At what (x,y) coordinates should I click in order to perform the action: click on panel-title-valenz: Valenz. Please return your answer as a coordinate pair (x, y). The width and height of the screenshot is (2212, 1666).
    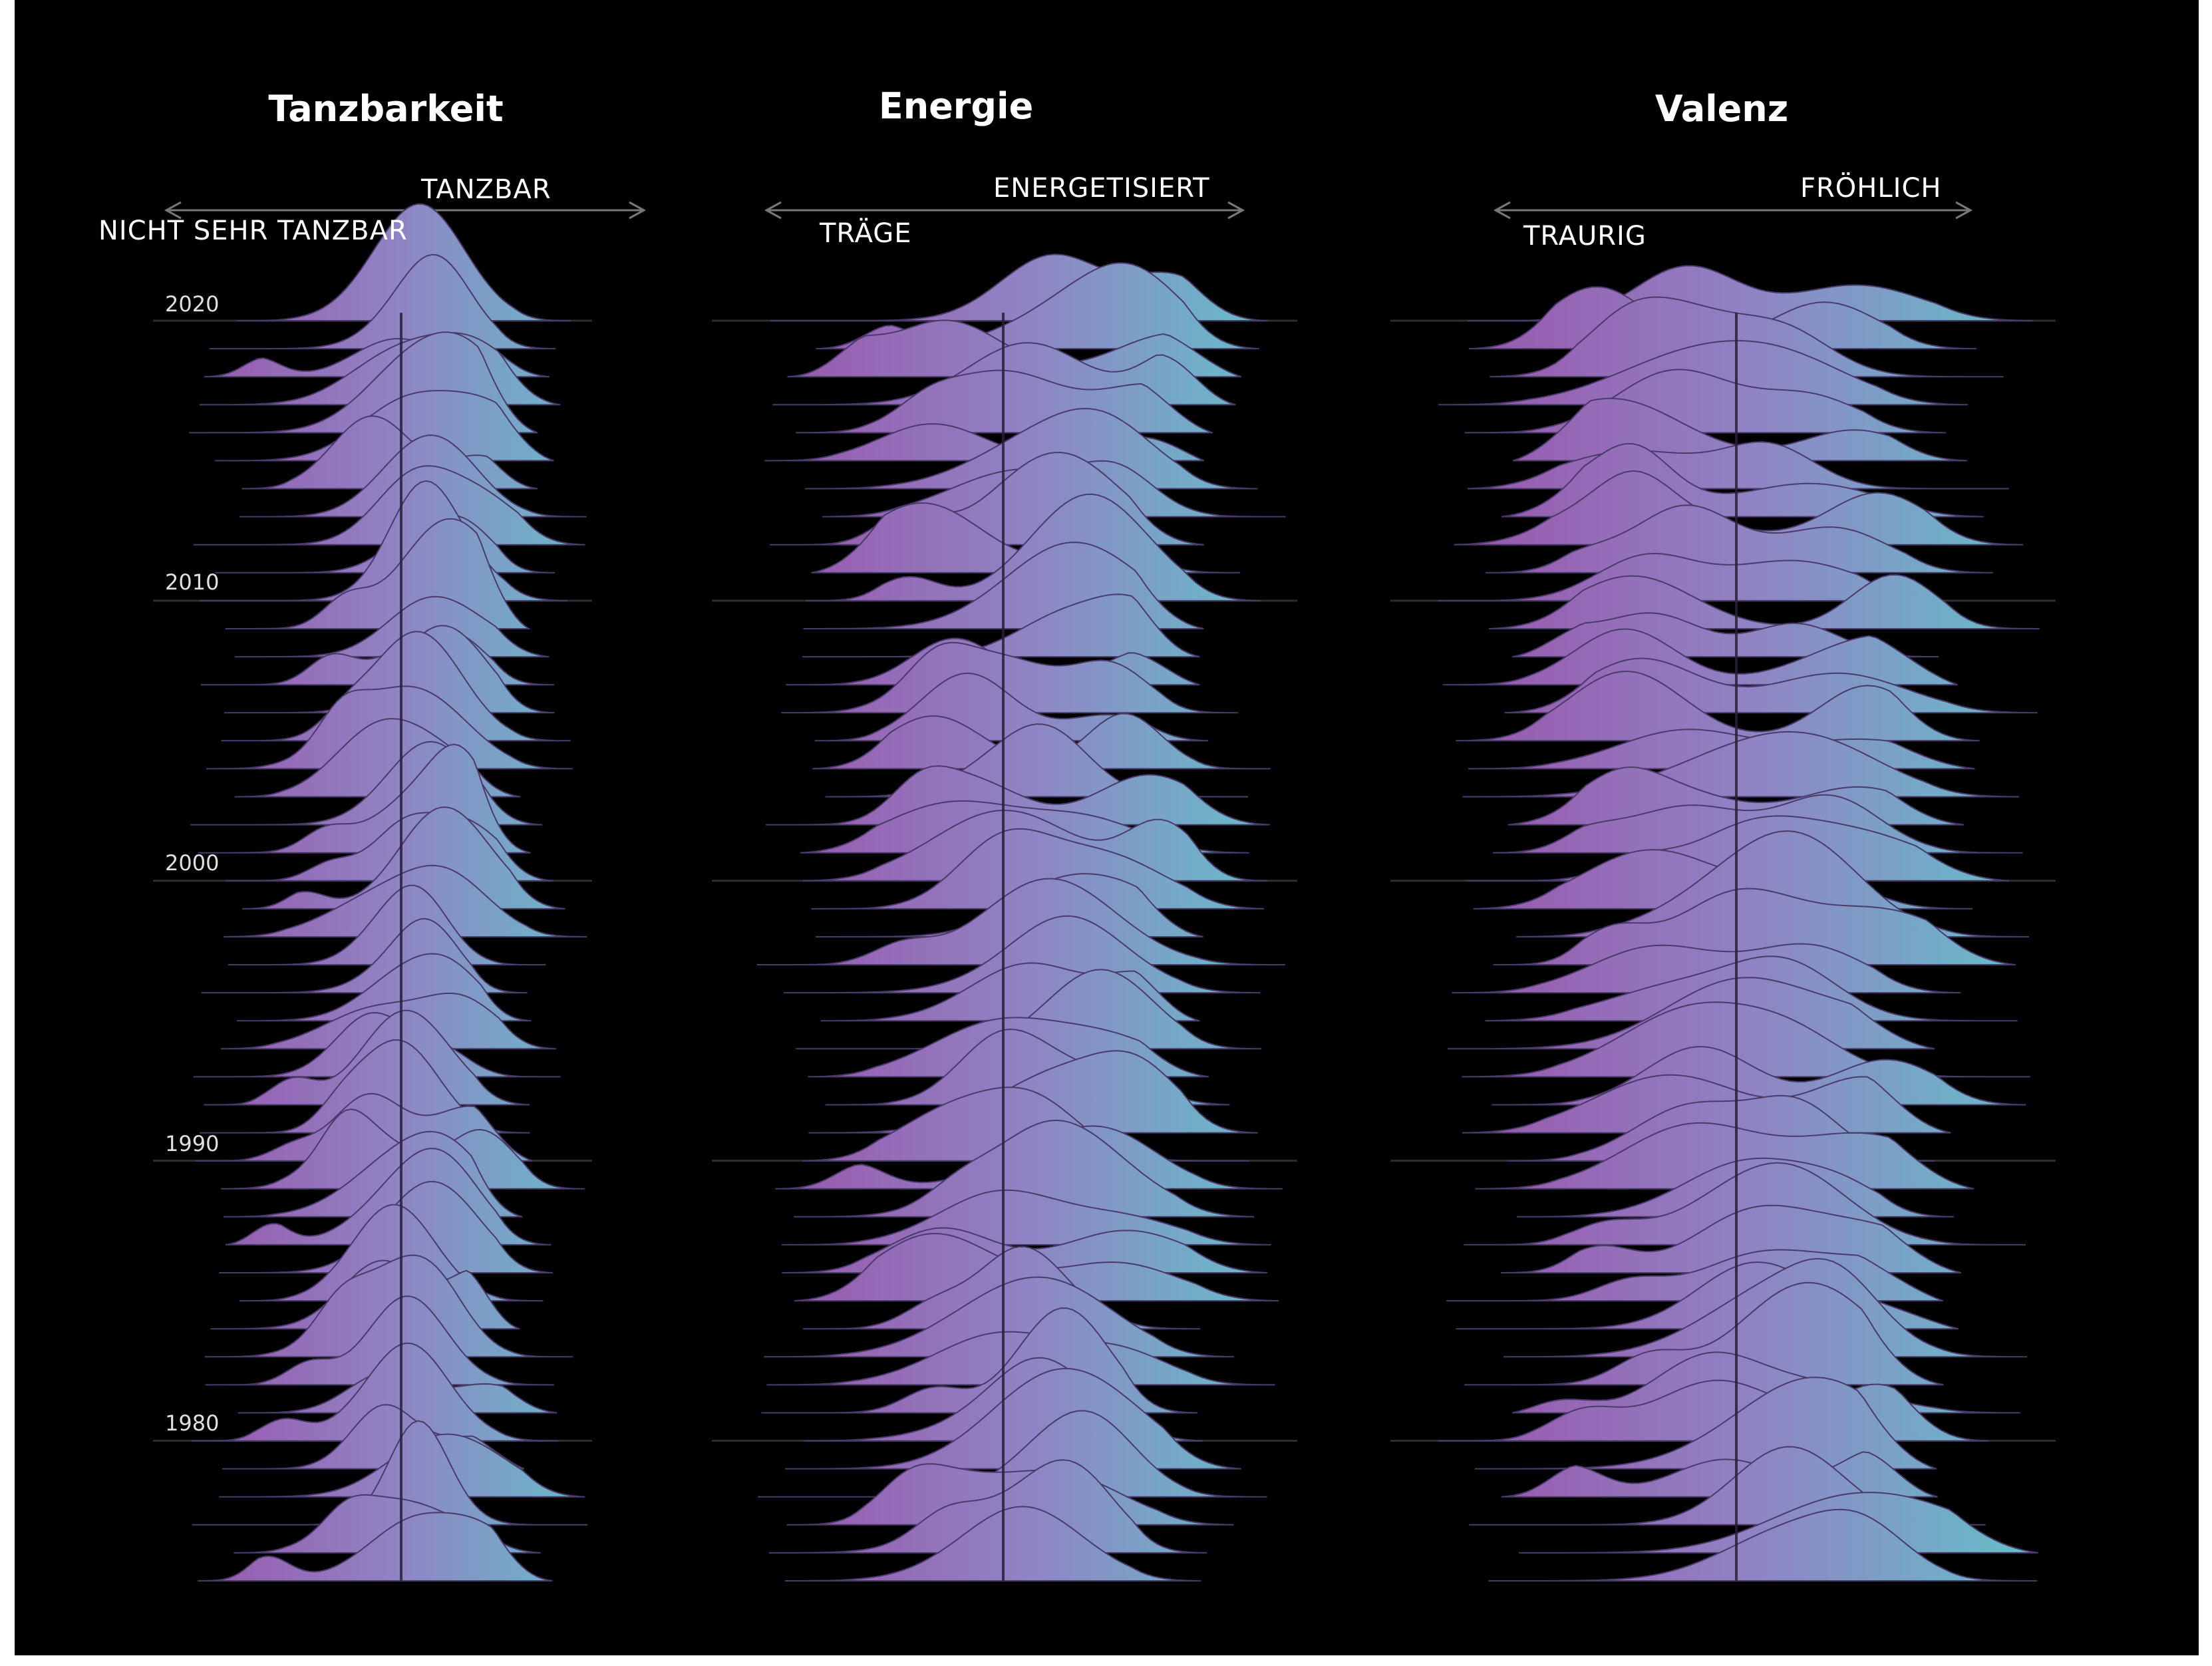
    Looking at the image, I should click on (1722, 109).